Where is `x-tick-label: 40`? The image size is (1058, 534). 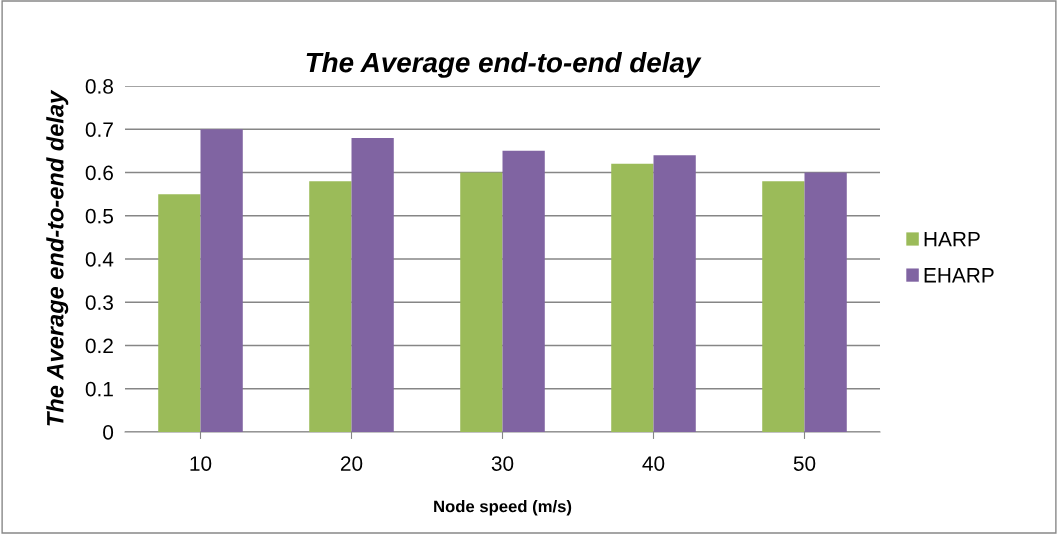 x-tick-label: 40 is located at coordinates (653, 463).